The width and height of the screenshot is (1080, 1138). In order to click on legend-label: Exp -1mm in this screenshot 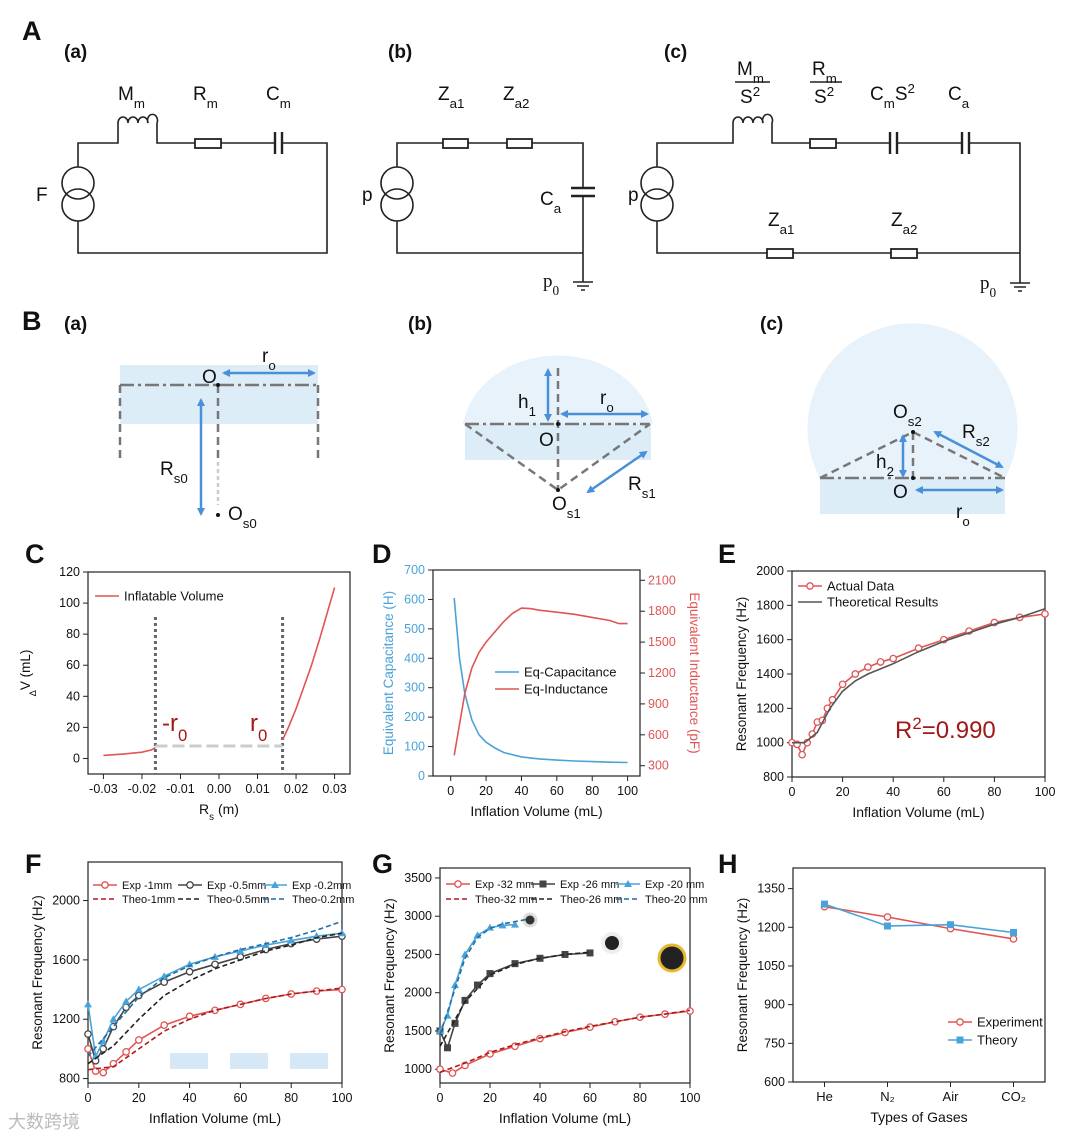, I will do `click(147, 886)`.